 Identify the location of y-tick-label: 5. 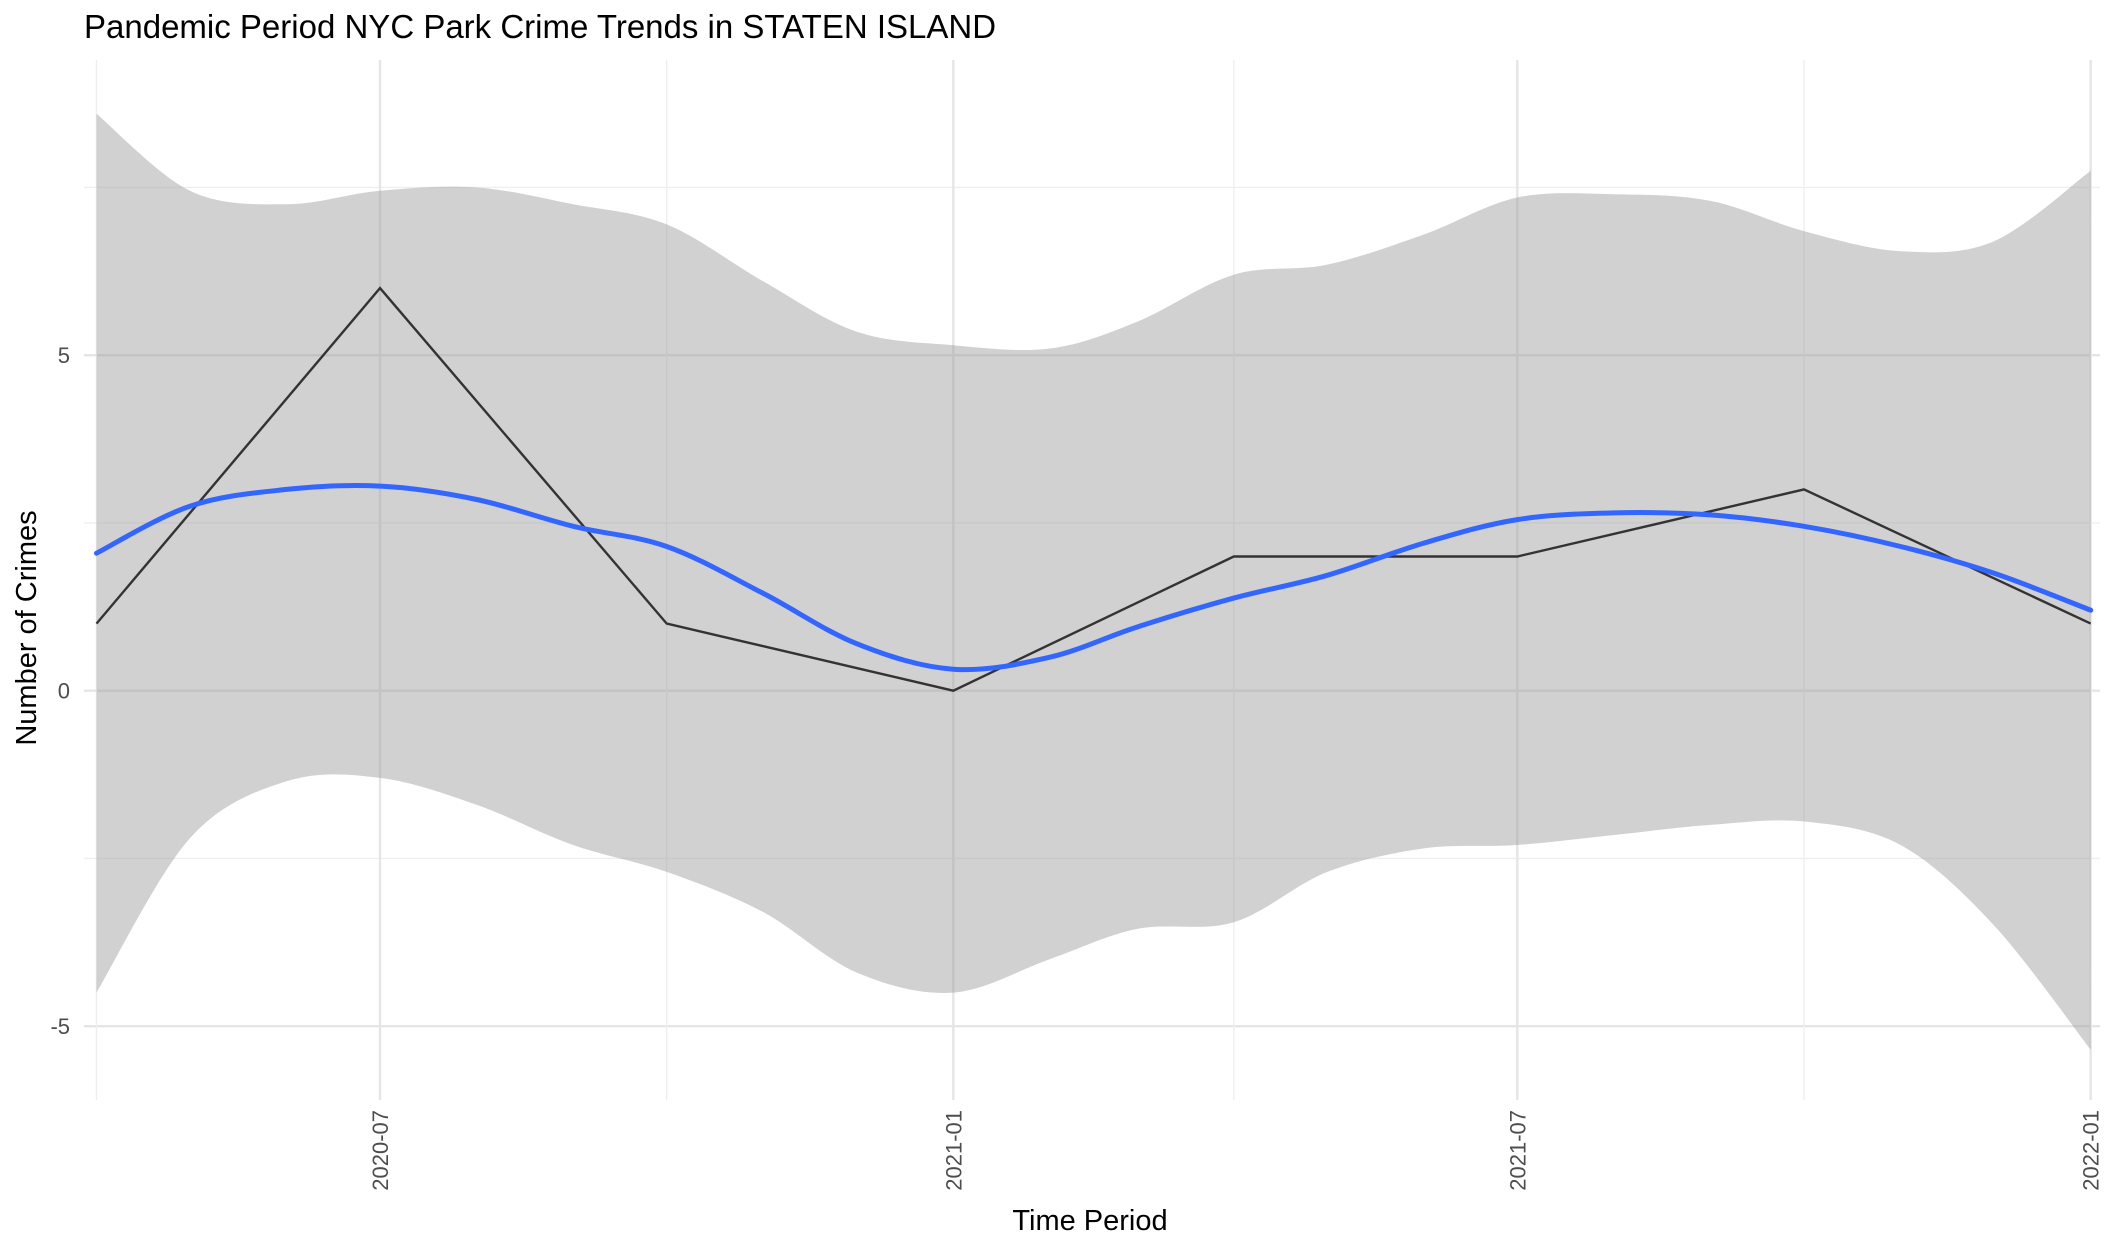
(64, 355).